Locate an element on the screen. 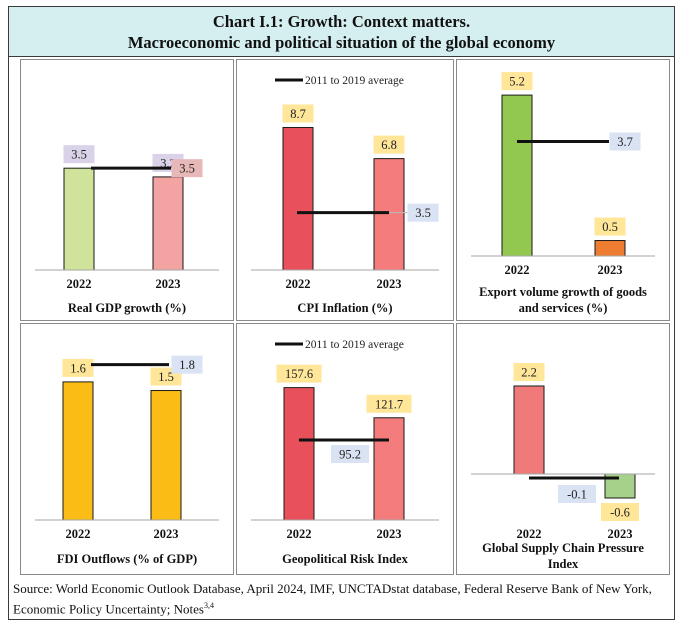  value-label-2022-text: 1.6 is located at coordinates (78, 368).